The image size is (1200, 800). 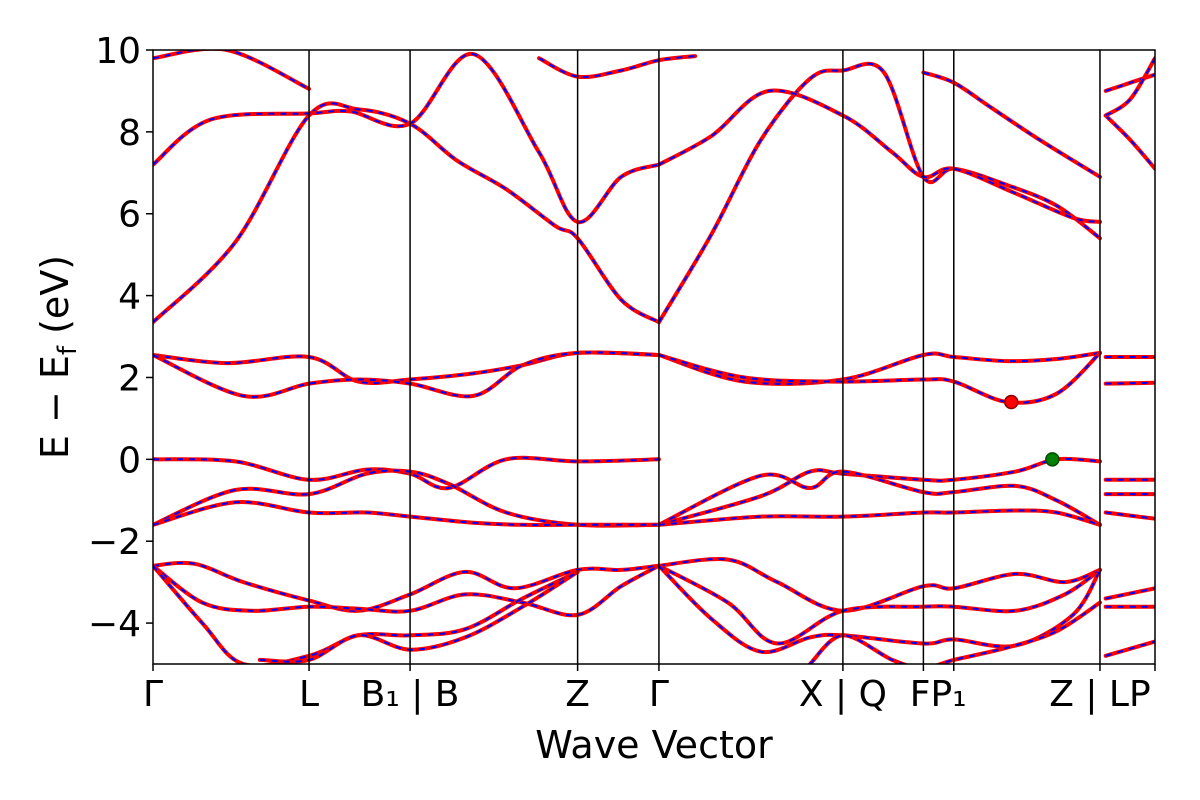 I want to click on x-tick-label: Z, so click(x=577, y=694).